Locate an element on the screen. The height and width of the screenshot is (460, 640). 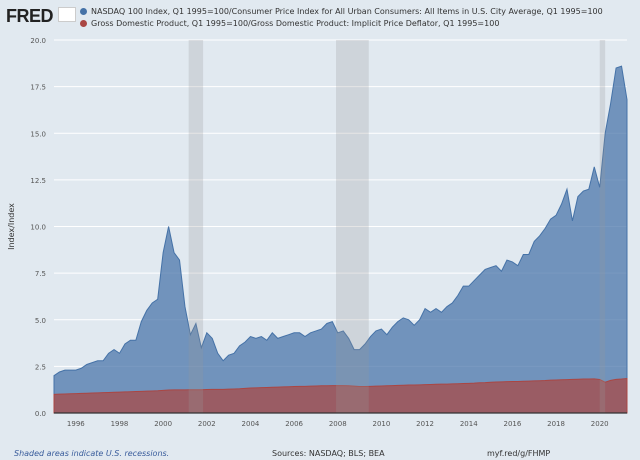
x-tick-label: 1998 is located at coordinates (120, 424).